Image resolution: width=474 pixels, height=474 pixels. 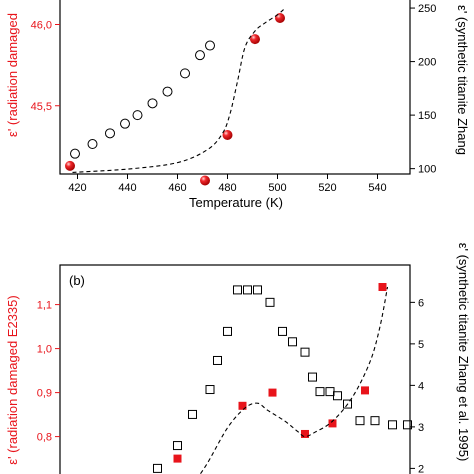 I want to click on left-ticks-b: 1,1 1,0 0,9 0,8, so click(x=48, y=372).